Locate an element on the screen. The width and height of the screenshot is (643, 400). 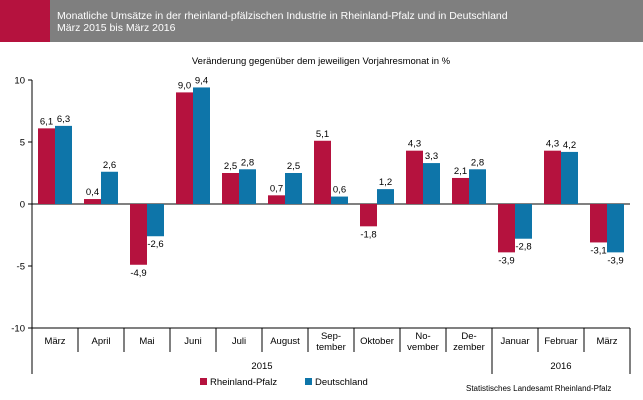
bar-value-label: 0,4 is located at coordinates (92, 192).